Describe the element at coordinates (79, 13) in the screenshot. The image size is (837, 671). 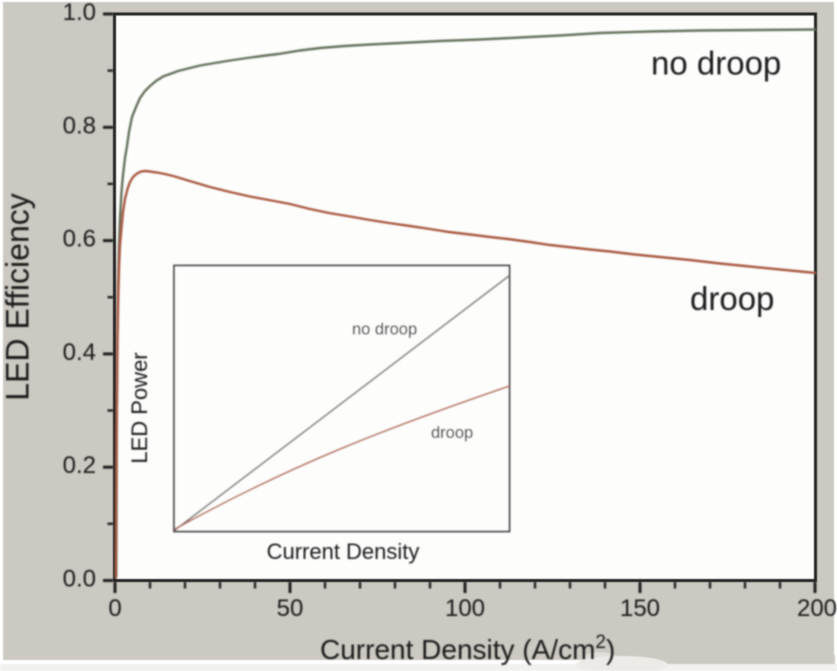
I see `svg-text: 1.0` at that location.